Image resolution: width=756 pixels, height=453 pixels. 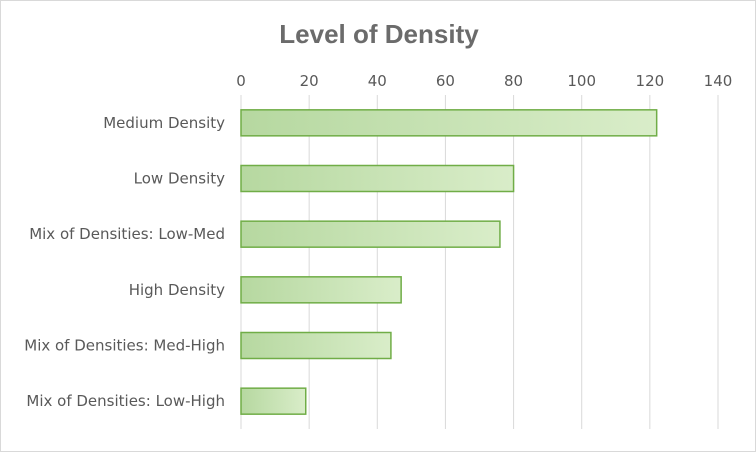 I want to click on x-tick-label: 0, so click(x=241, y=81).